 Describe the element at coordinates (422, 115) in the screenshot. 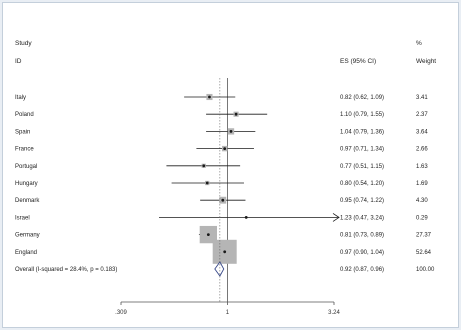

I see `weight-text: 2.37` at that location.